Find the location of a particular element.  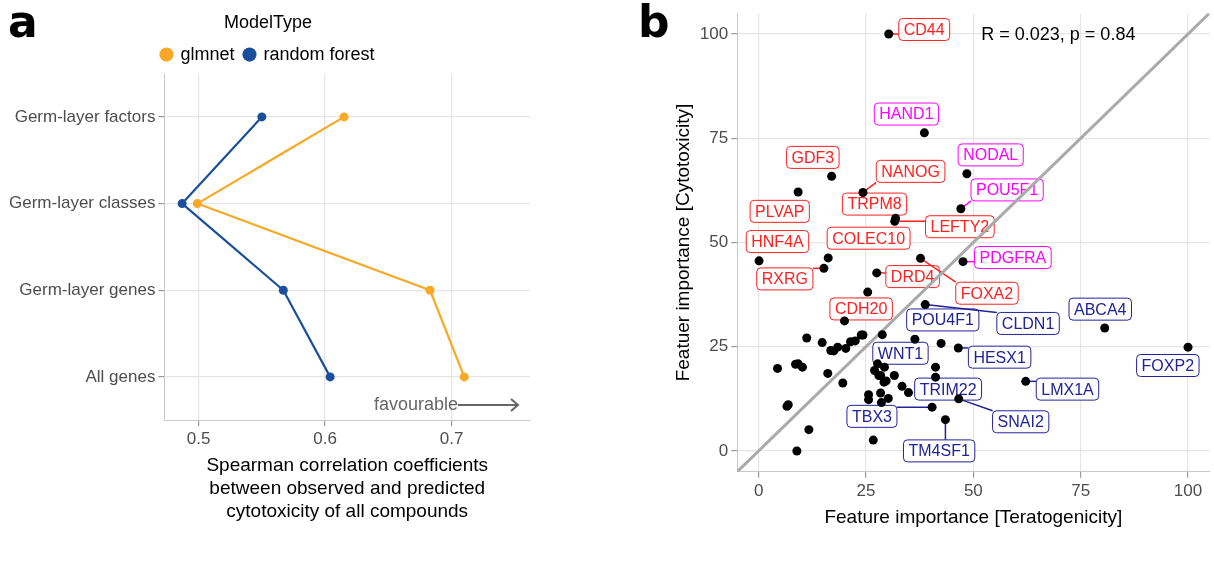

chart-title: b is located at coordinates (654, 23).